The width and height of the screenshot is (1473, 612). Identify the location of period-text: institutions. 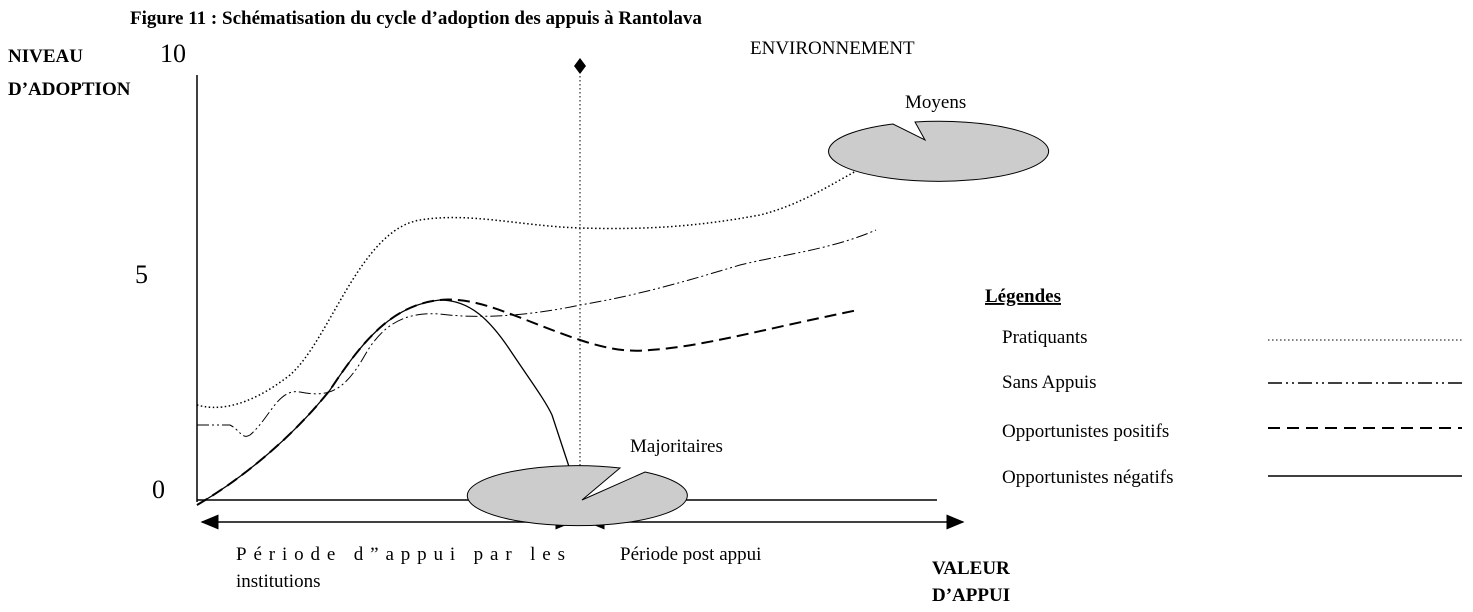
(278, 581).